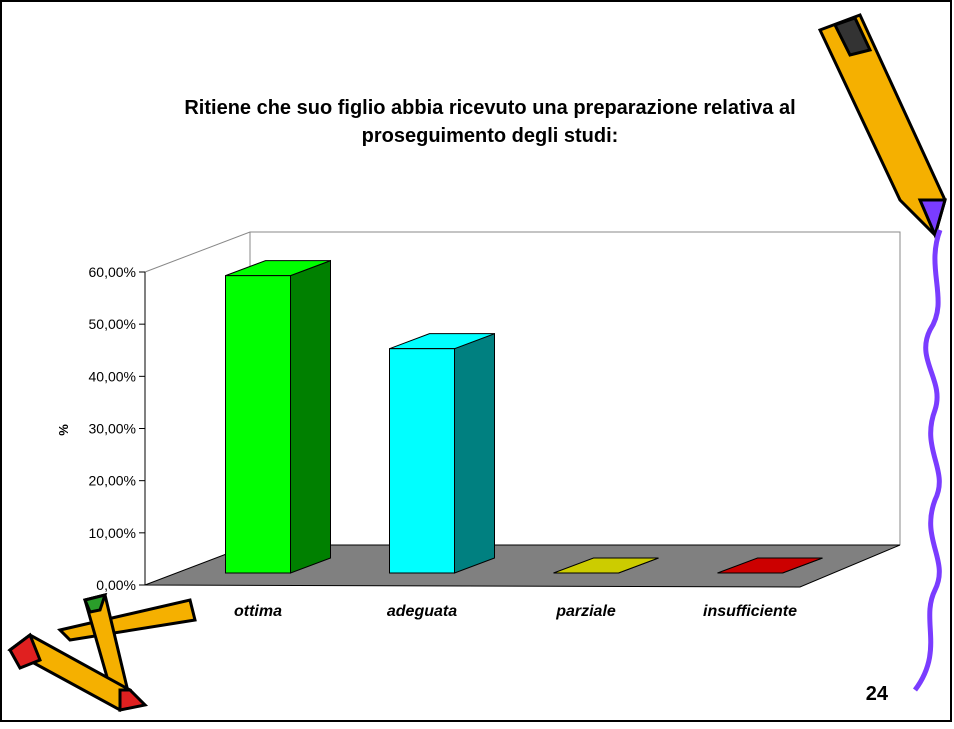 The image size is (954, 729). I want to click on y-tick-label: 30,00%, so click(112, 429).